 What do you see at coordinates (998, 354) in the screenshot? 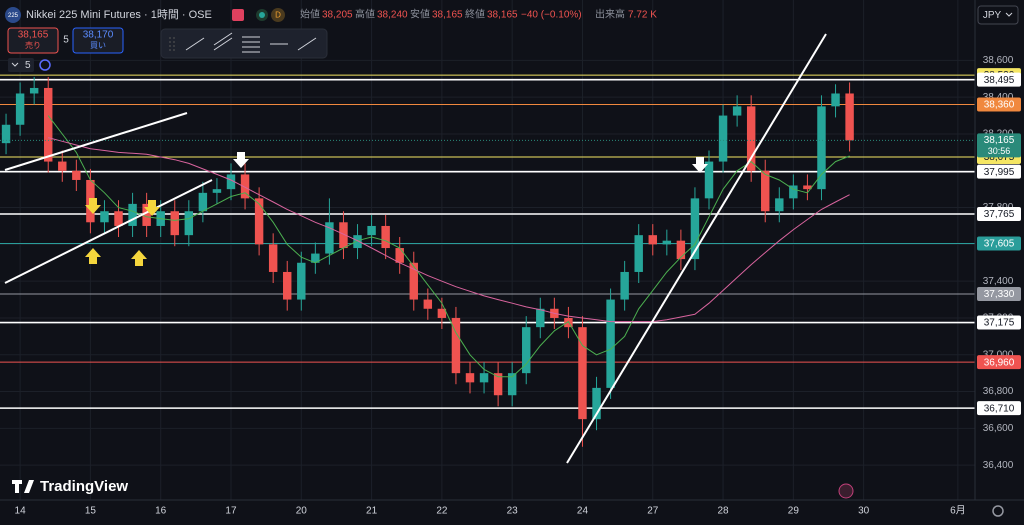
I see `y-tick-label: 37,000` at bounding box center [998, 354].